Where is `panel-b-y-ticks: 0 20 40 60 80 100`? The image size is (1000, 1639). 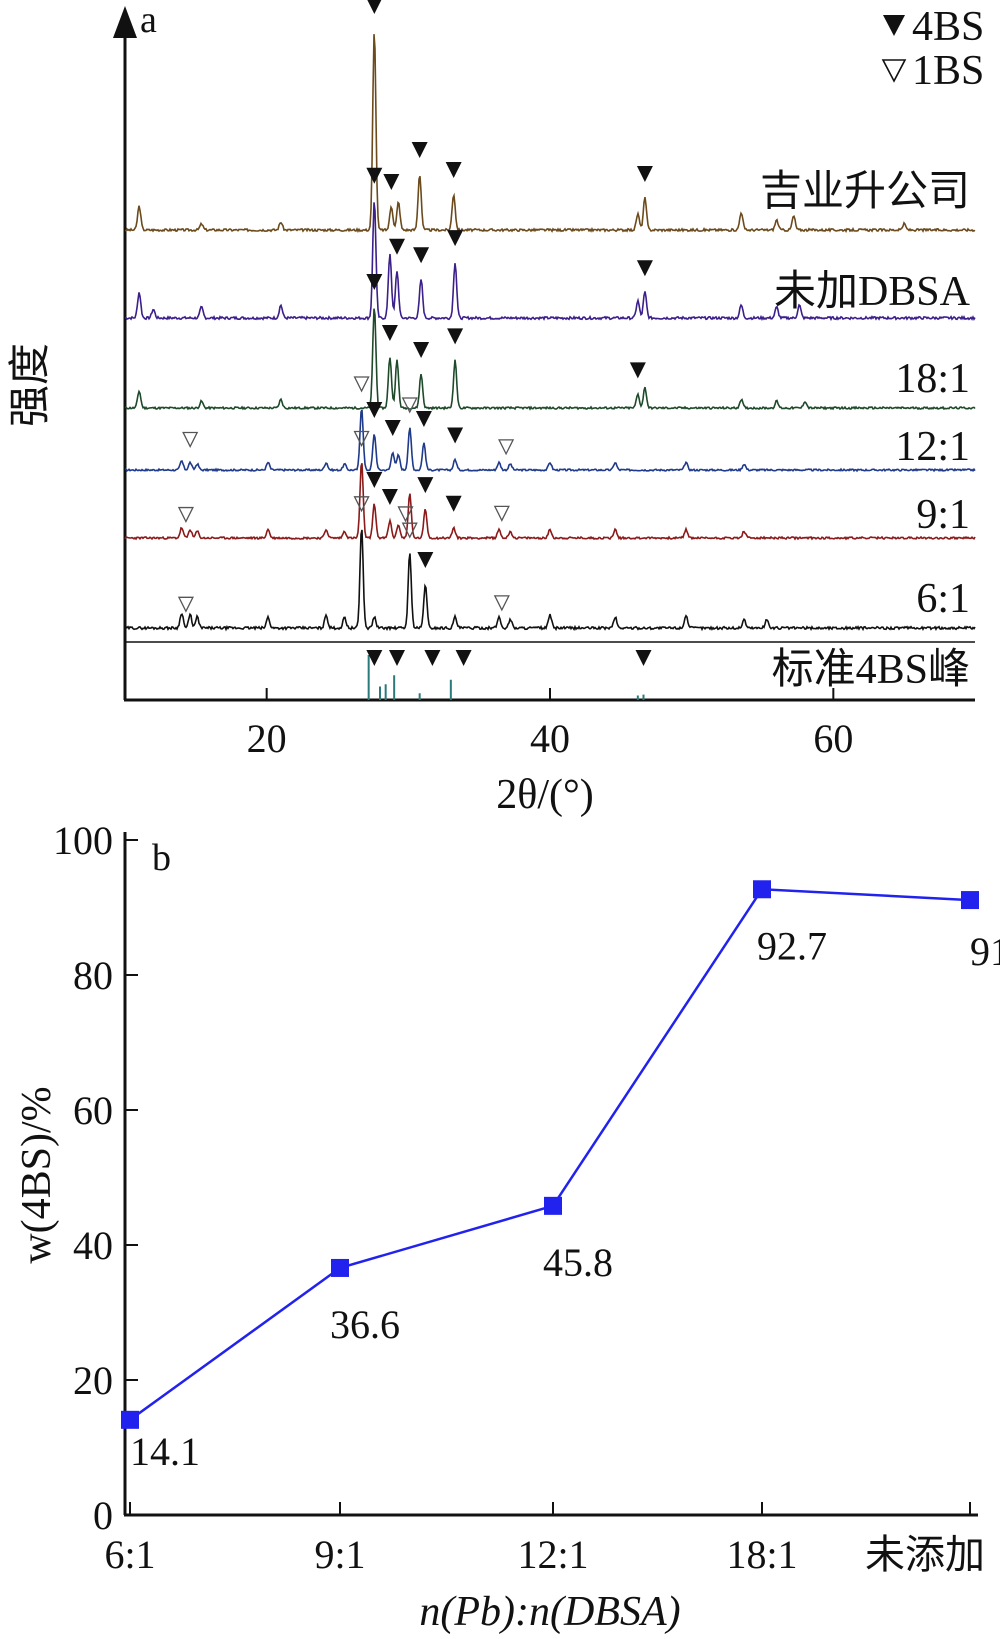
panel-b-y-ticks: 0 20 40 60 80 100 is located at coordinates (95, 1178).